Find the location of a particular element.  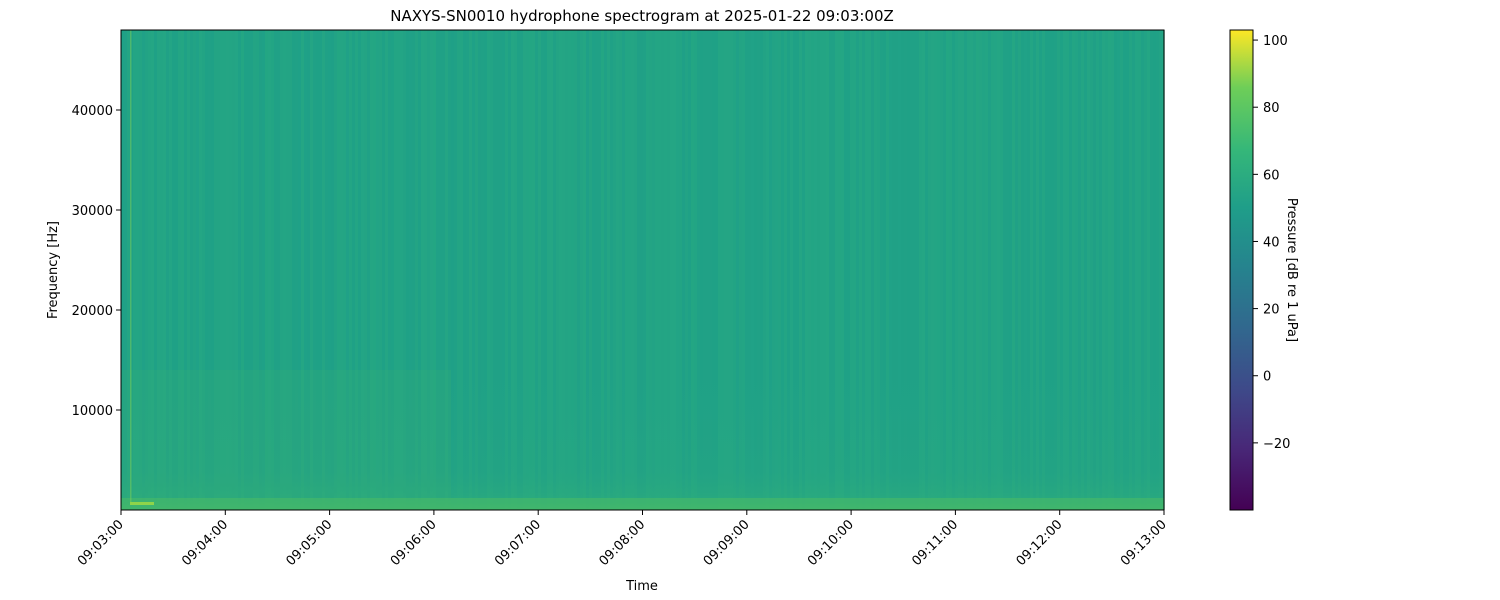

x-tick-label: 09:08:00 is located at coordinates (622, 543).